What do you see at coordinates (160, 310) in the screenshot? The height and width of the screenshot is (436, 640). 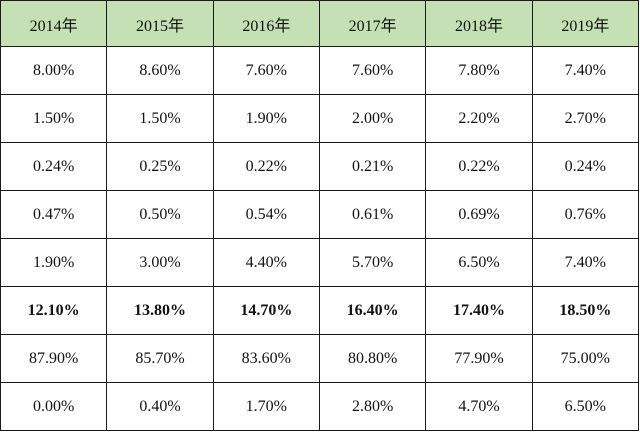 I see `table-cell: 13.80%` at bounding box center [160, 310].